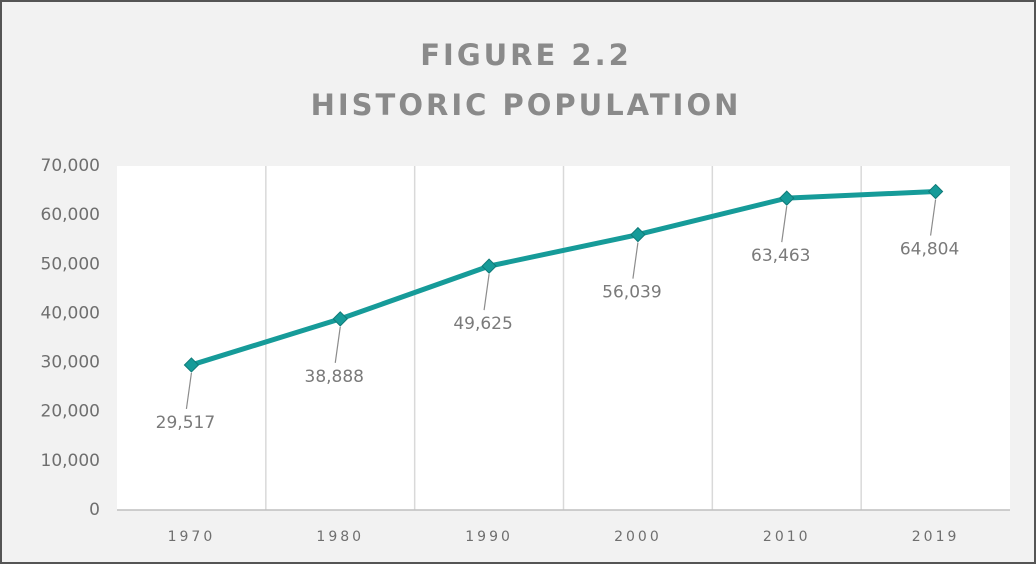 The height and width of the screenshot is (564, 1036). What do you see at coordinates (334, 377) in the screenshot?
I see `data-label: 38,888` at bounding box center [334, 377].